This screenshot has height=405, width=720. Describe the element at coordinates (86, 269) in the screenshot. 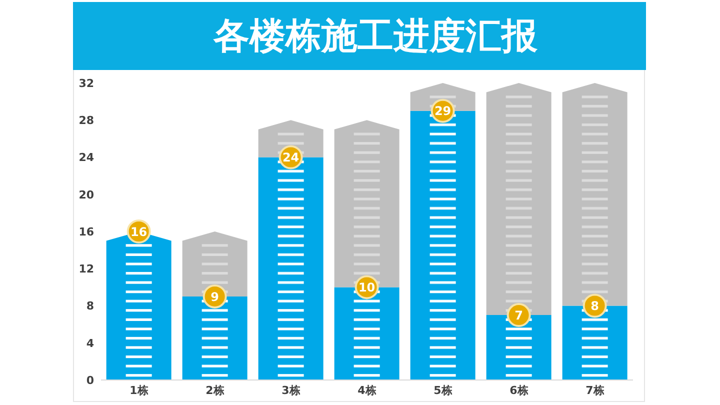

I see `y-tick-label: 12` at that location.